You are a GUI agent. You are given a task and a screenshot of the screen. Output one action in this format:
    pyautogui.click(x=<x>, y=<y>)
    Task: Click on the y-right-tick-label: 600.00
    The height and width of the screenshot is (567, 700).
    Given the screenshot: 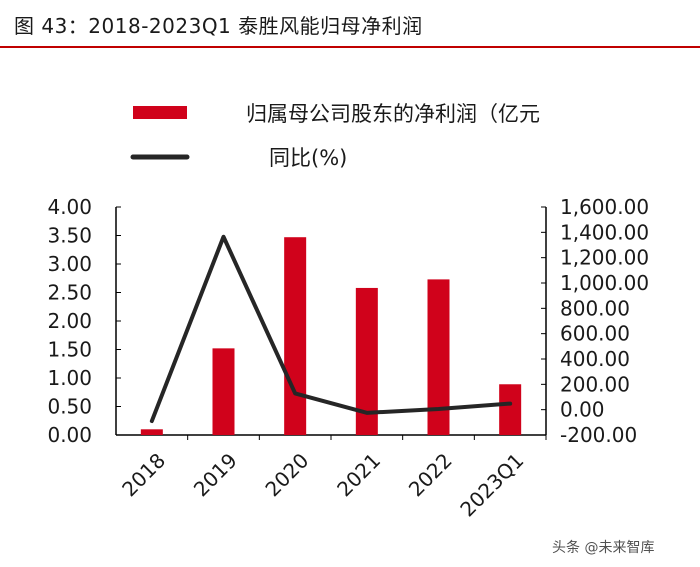 What is the action you would take?
    pyautogui.click(x=595, y=334)
    